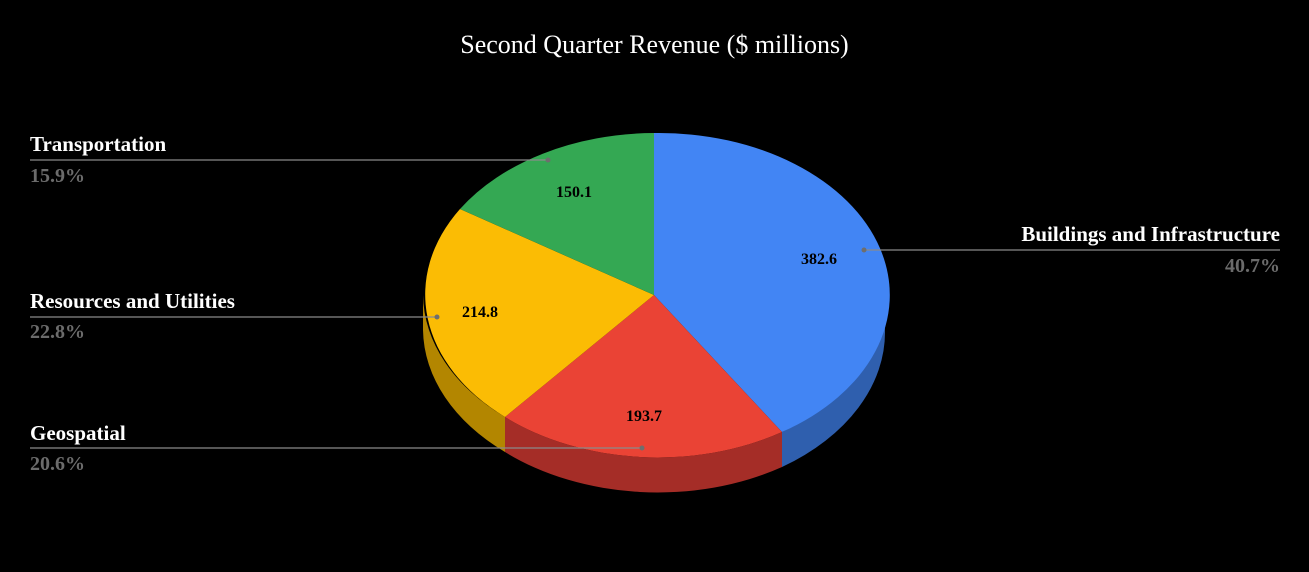  I want to click on slice-buildings, so click(772, 282).